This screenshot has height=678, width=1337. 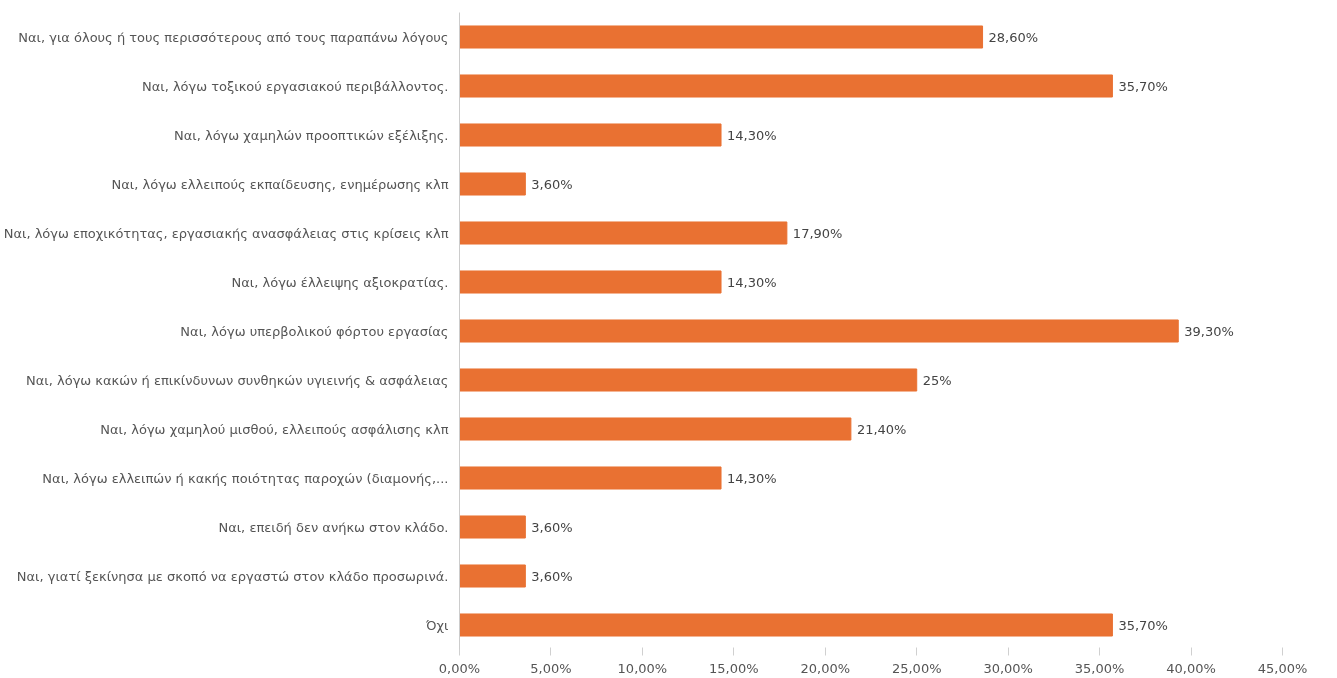 I want to click on y-tick-label: Ναι, λόγω χαμηλού μισθού, ελλειπούς ασφάλισης κλπ, so click(x=274, y=429).